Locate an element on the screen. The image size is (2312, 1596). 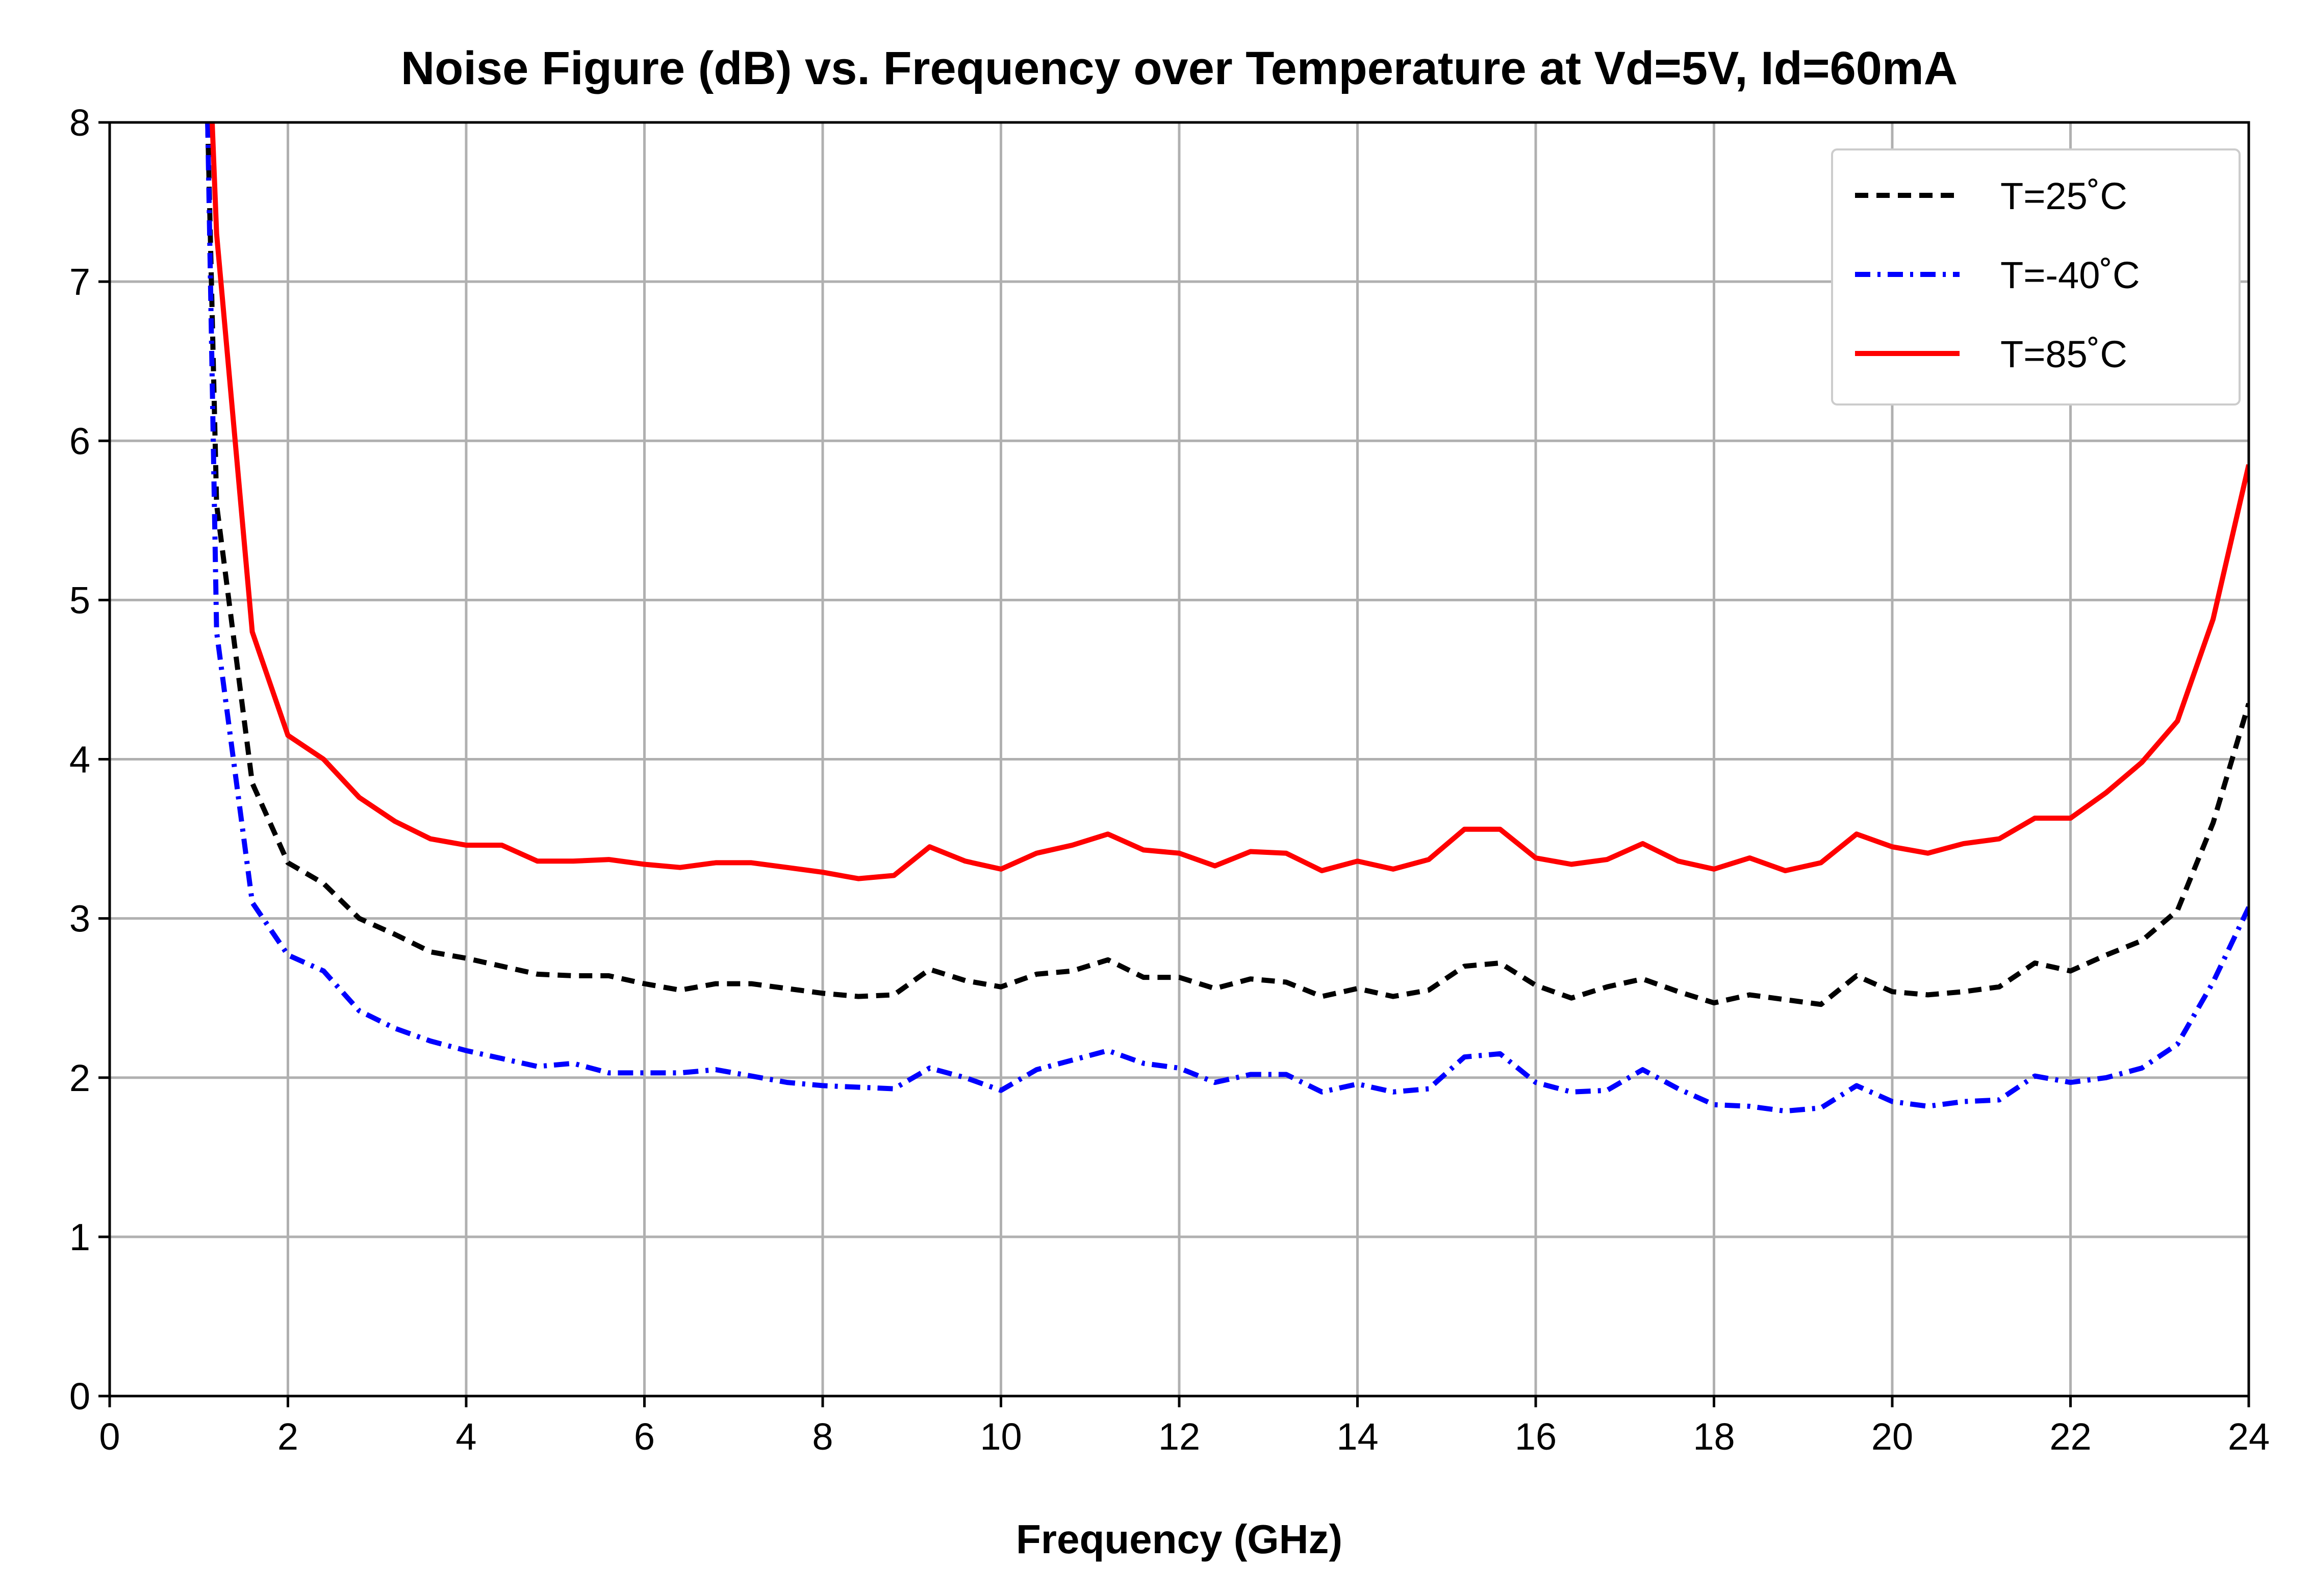
y-tick-label: 3 is located at coordinates (79, 919).